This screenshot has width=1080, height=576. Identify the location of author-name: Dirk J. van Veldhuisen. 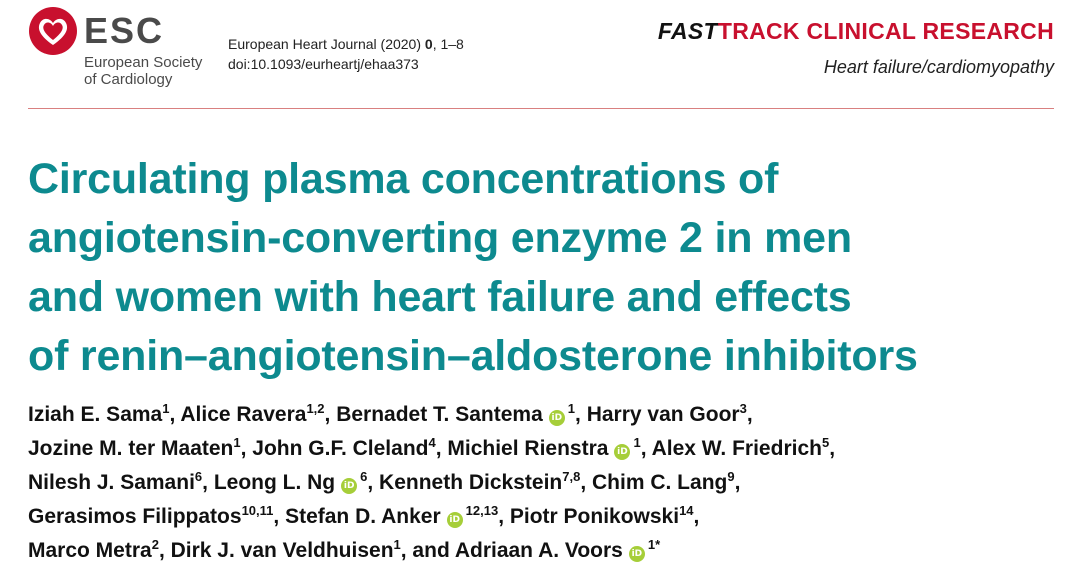
(282, 550).